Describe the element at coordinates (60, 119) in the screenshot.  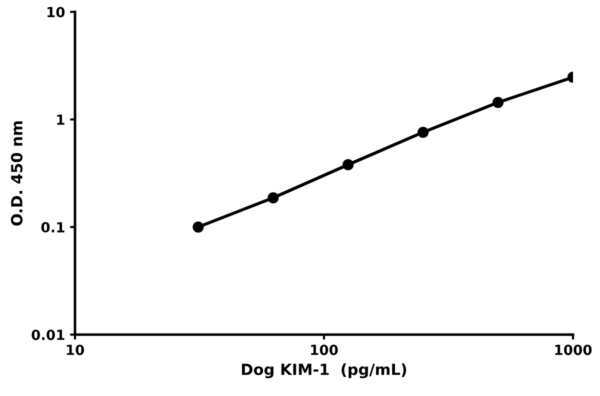
I see `y-tick-label: 1` at that location.